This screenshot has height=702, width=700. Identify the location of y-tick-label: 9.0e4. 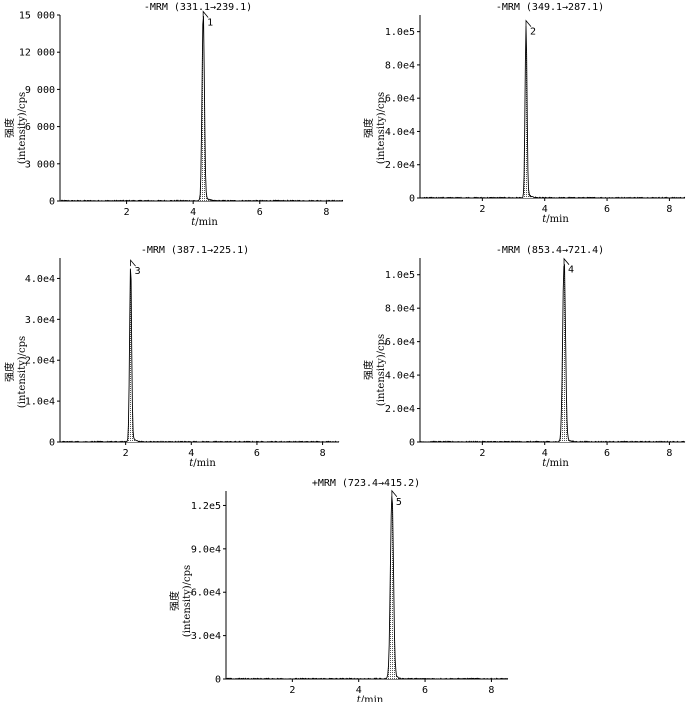
(206, 549).